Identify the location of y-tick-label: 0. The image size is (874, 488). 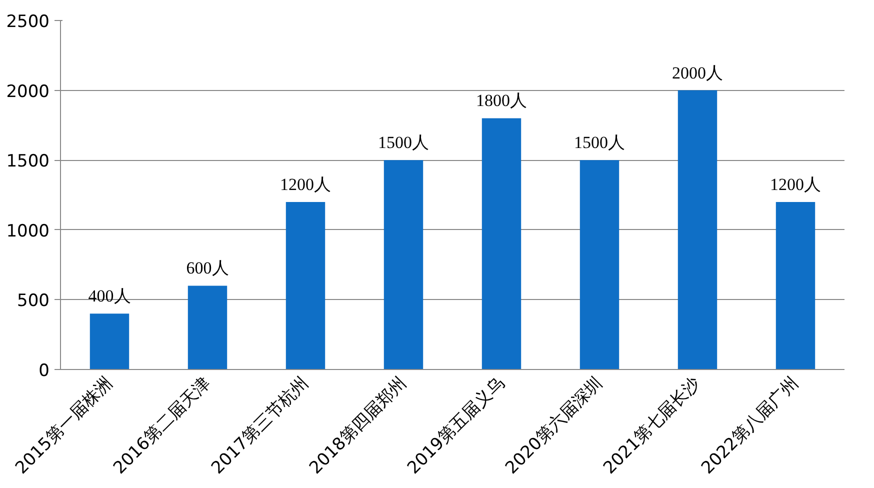
(44, 371).